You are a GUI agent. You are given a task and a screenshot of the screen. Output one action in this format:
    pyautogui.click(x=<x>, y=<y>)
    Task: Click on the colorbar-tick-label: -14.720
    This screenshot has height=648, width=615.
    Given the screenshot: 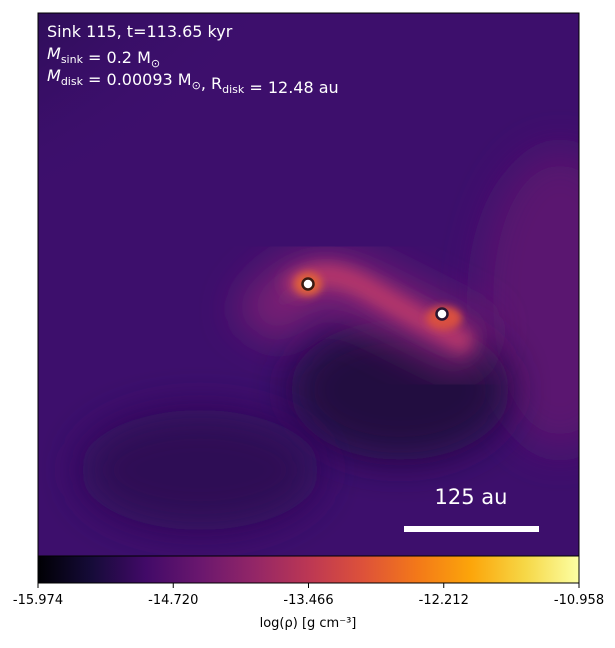 What is the action you would take?
    pyautogui.click(x=173, y=600)
    